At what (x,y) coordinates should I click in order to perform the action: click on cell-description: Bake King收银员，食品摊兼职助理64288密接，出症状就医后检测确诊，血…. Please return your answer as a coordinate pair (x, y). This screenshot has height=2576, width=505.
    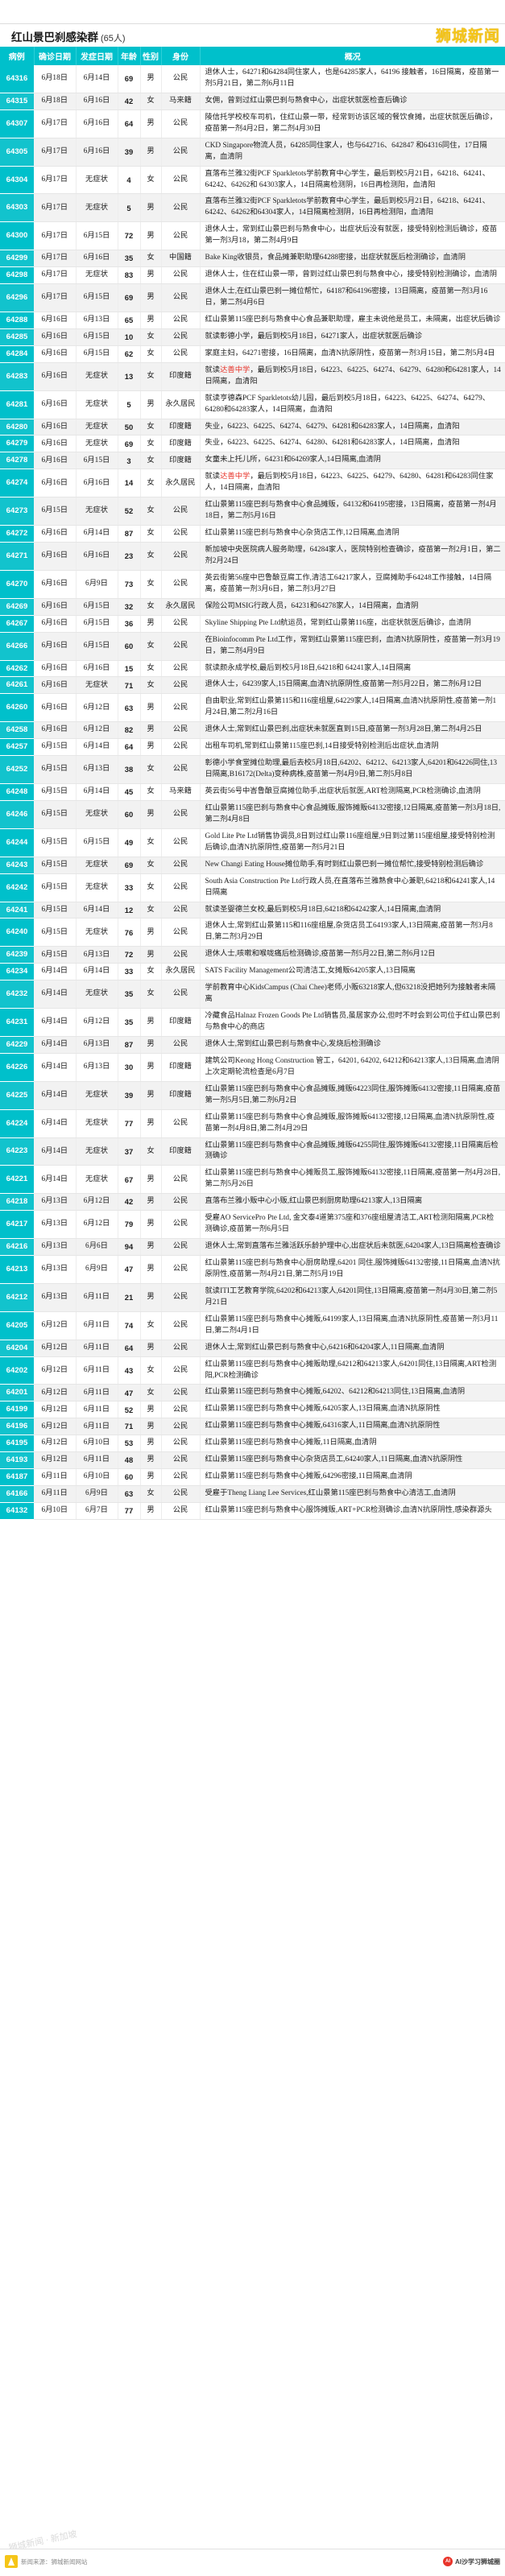
    Looking at the image, I should click on (352, 259).